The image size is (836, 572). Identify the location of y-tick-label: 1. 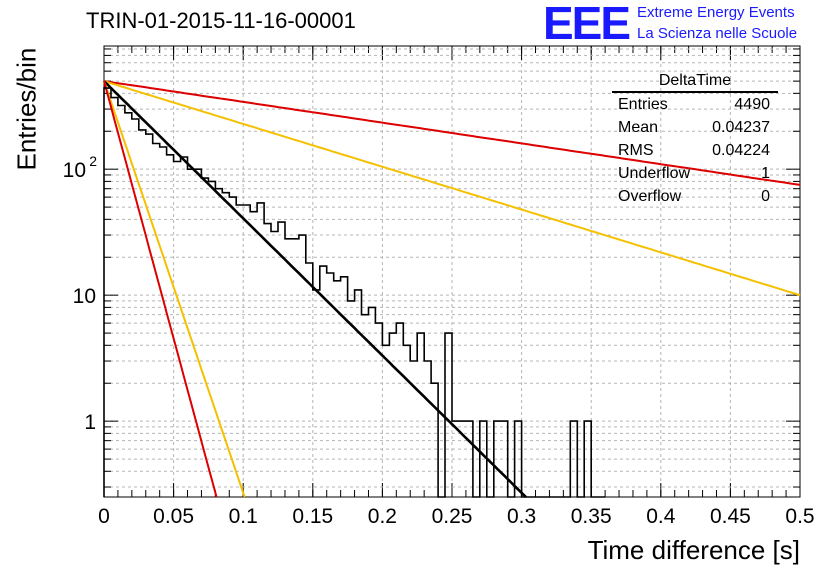
(90, 422).